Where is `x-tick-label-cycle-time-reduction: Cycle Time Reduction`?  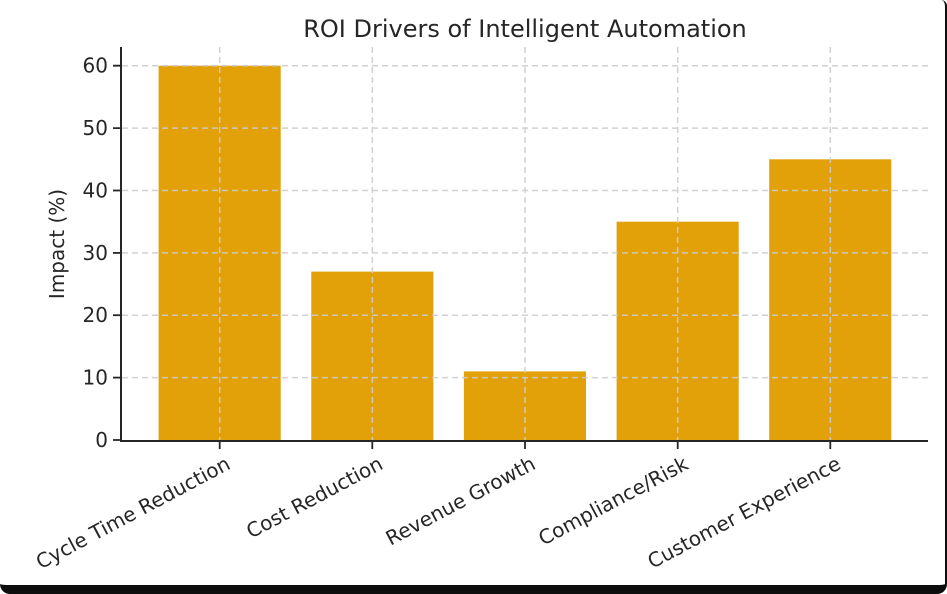 x-tick-label-cycle-time-reduction: Cycle Time Reduction is located at coordinates (133, 512).